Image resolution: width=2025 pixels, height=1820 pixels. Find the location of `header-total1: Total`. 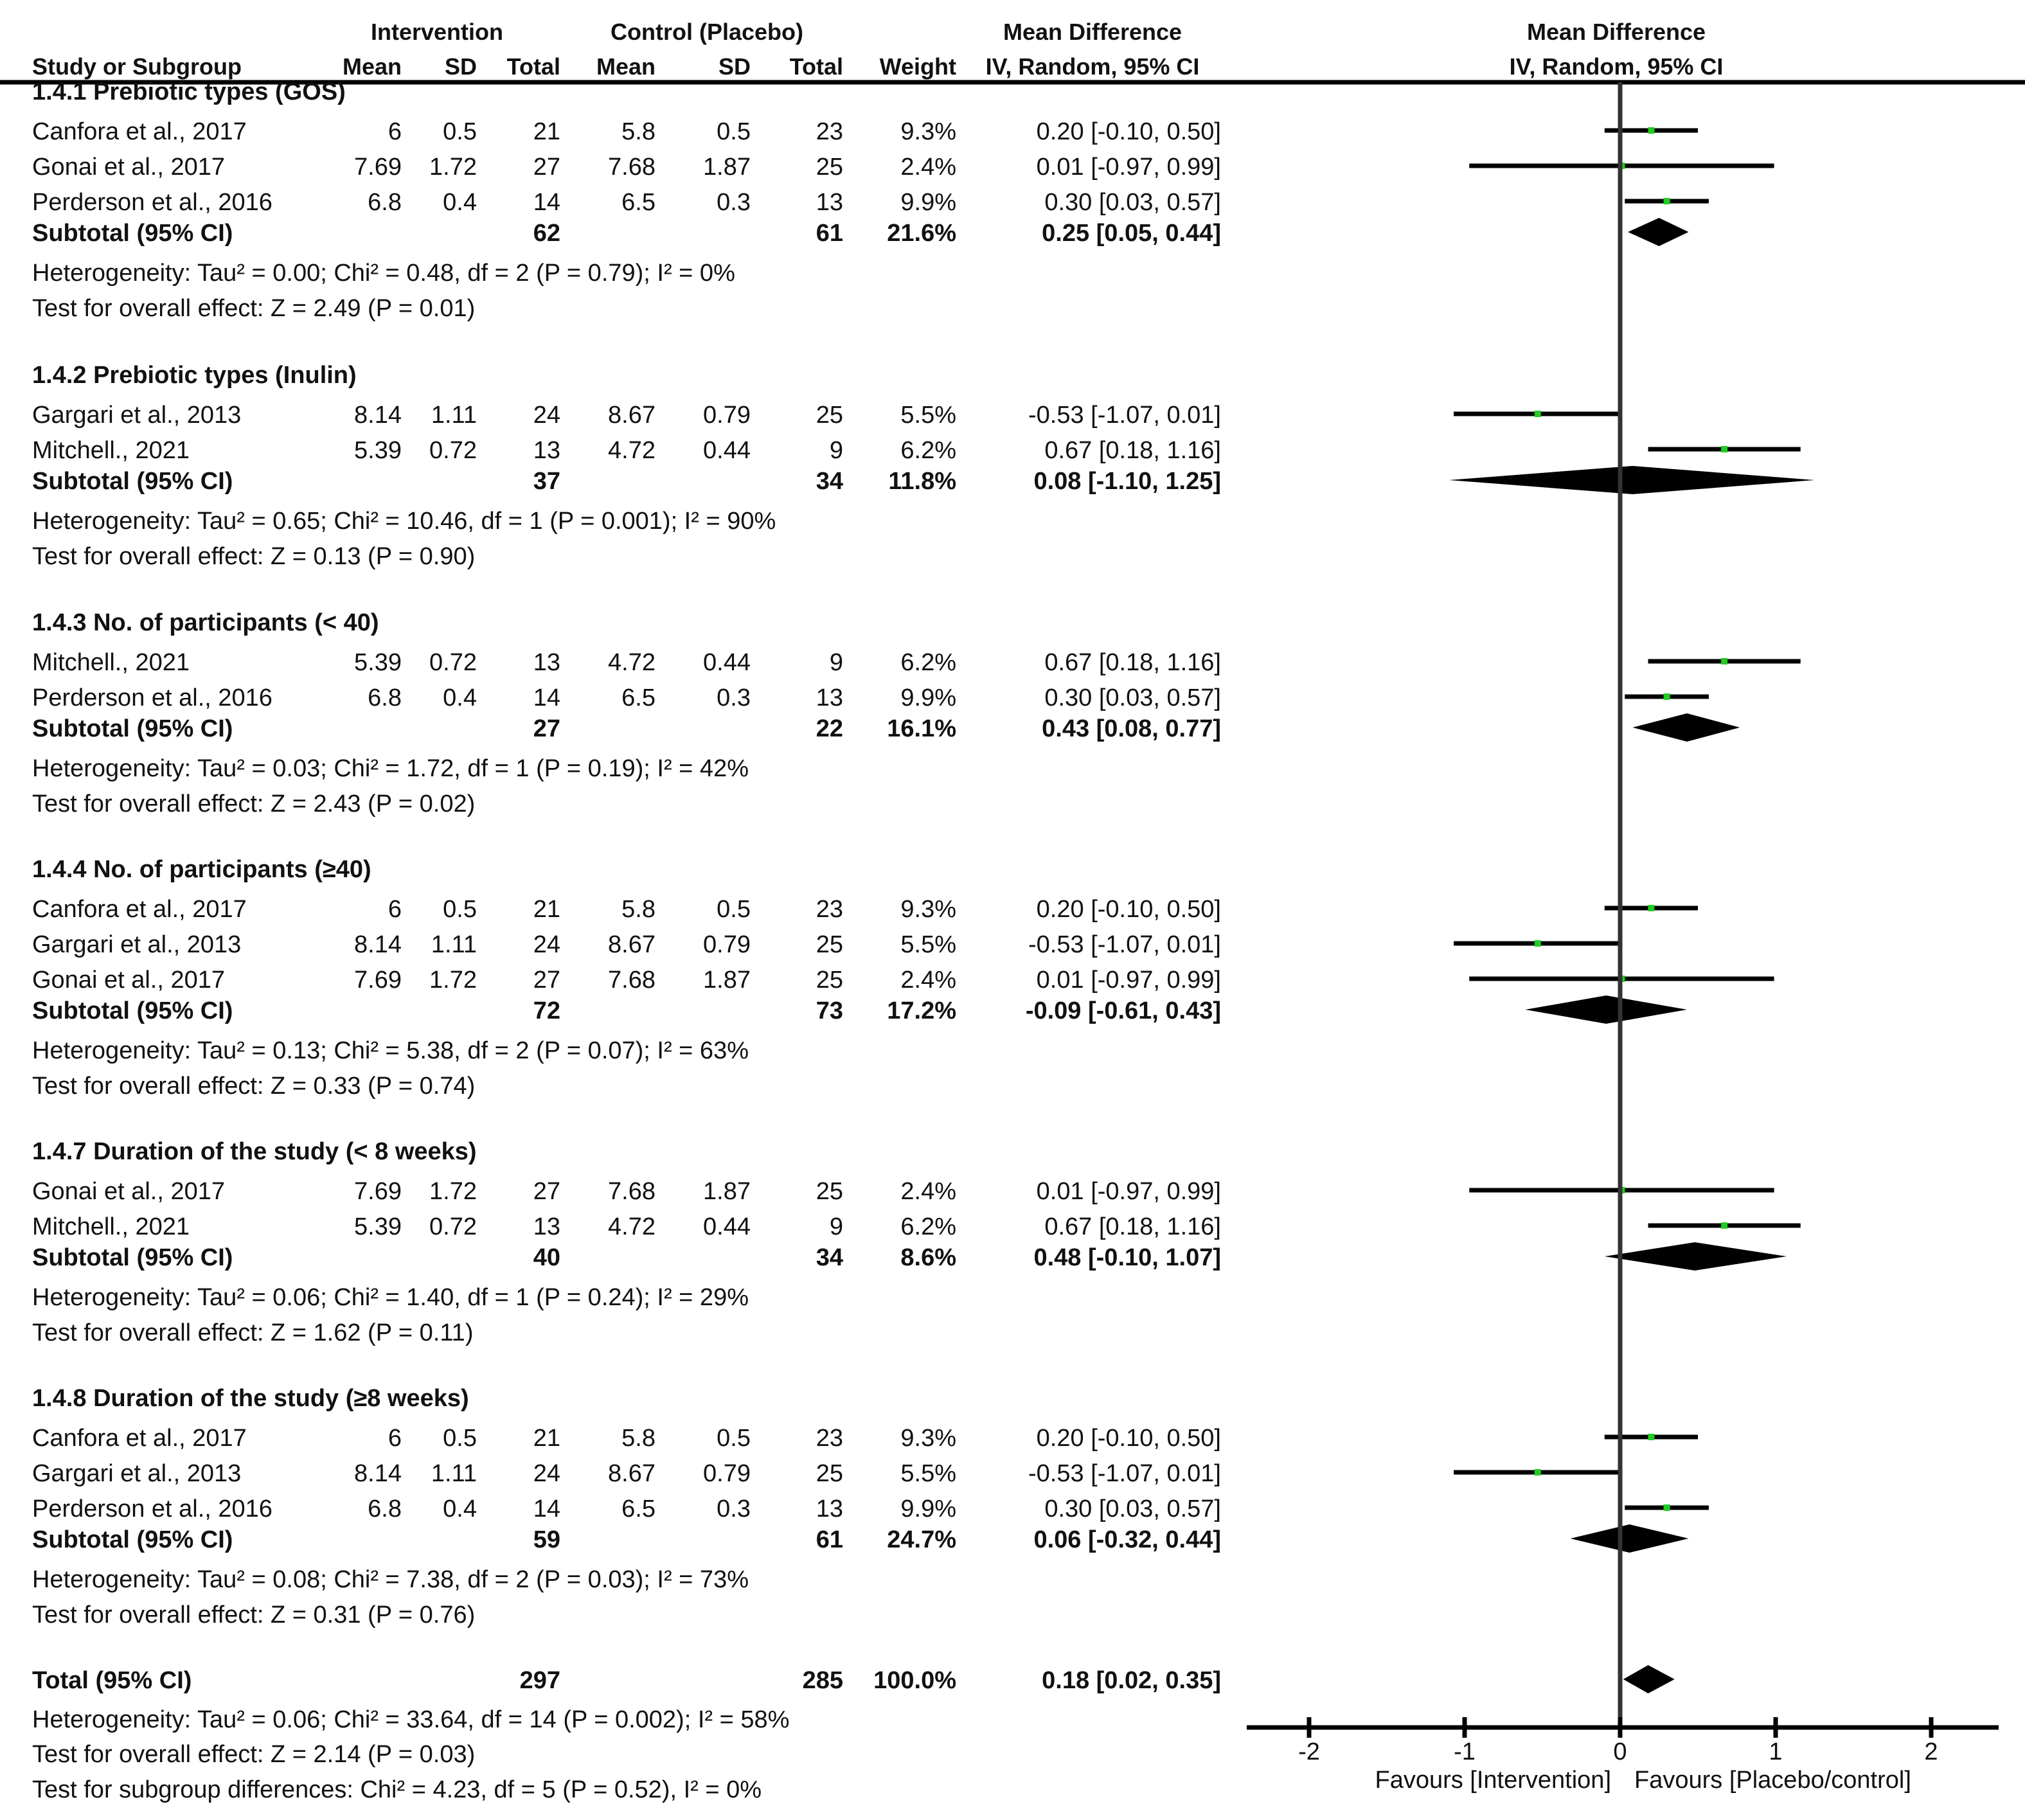

header-total1: Total is located at coordinates (533, 66).